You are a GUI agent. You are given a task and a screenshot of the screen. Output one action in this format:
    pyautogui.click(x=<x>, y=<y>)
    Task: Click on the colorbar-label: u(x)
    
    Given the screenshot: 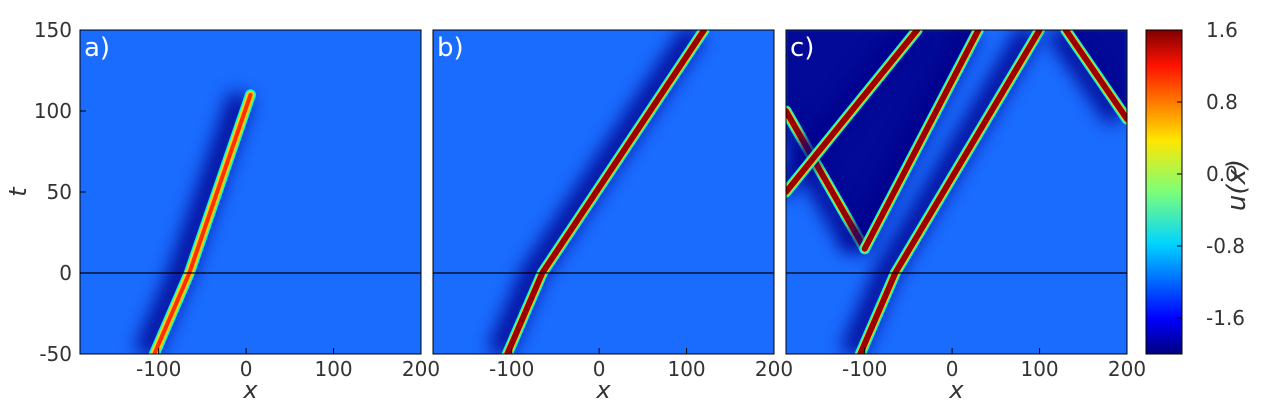 What is the action you would take?
    pyautogui.click(x=1237, y=185)
    